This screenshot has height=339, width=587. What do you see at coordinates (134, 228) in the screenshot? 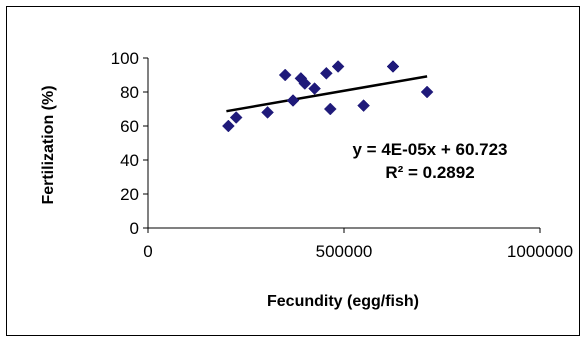
I see `y-tick-label: 0` at bounding box center [134, 228].